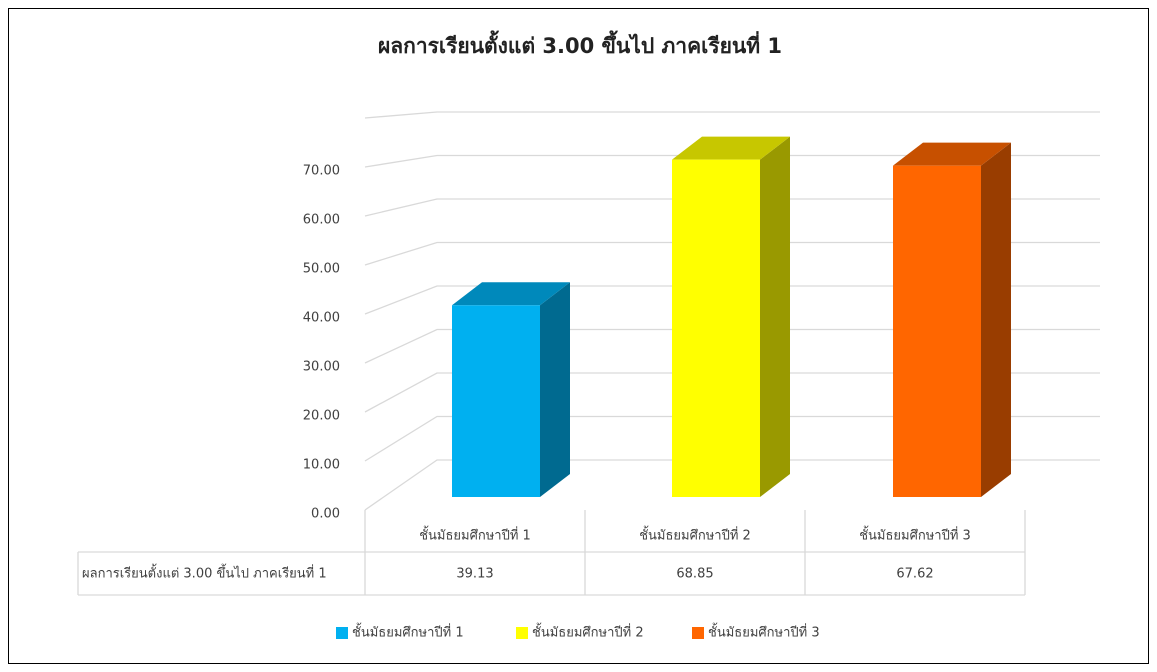 Image resolution: width=1157 pixels, height=672 pixels. What do you see at coordinates (321, 220) in the screenshot?
I see `y-tick-label: 60.00` at bounding box center [321, 220].